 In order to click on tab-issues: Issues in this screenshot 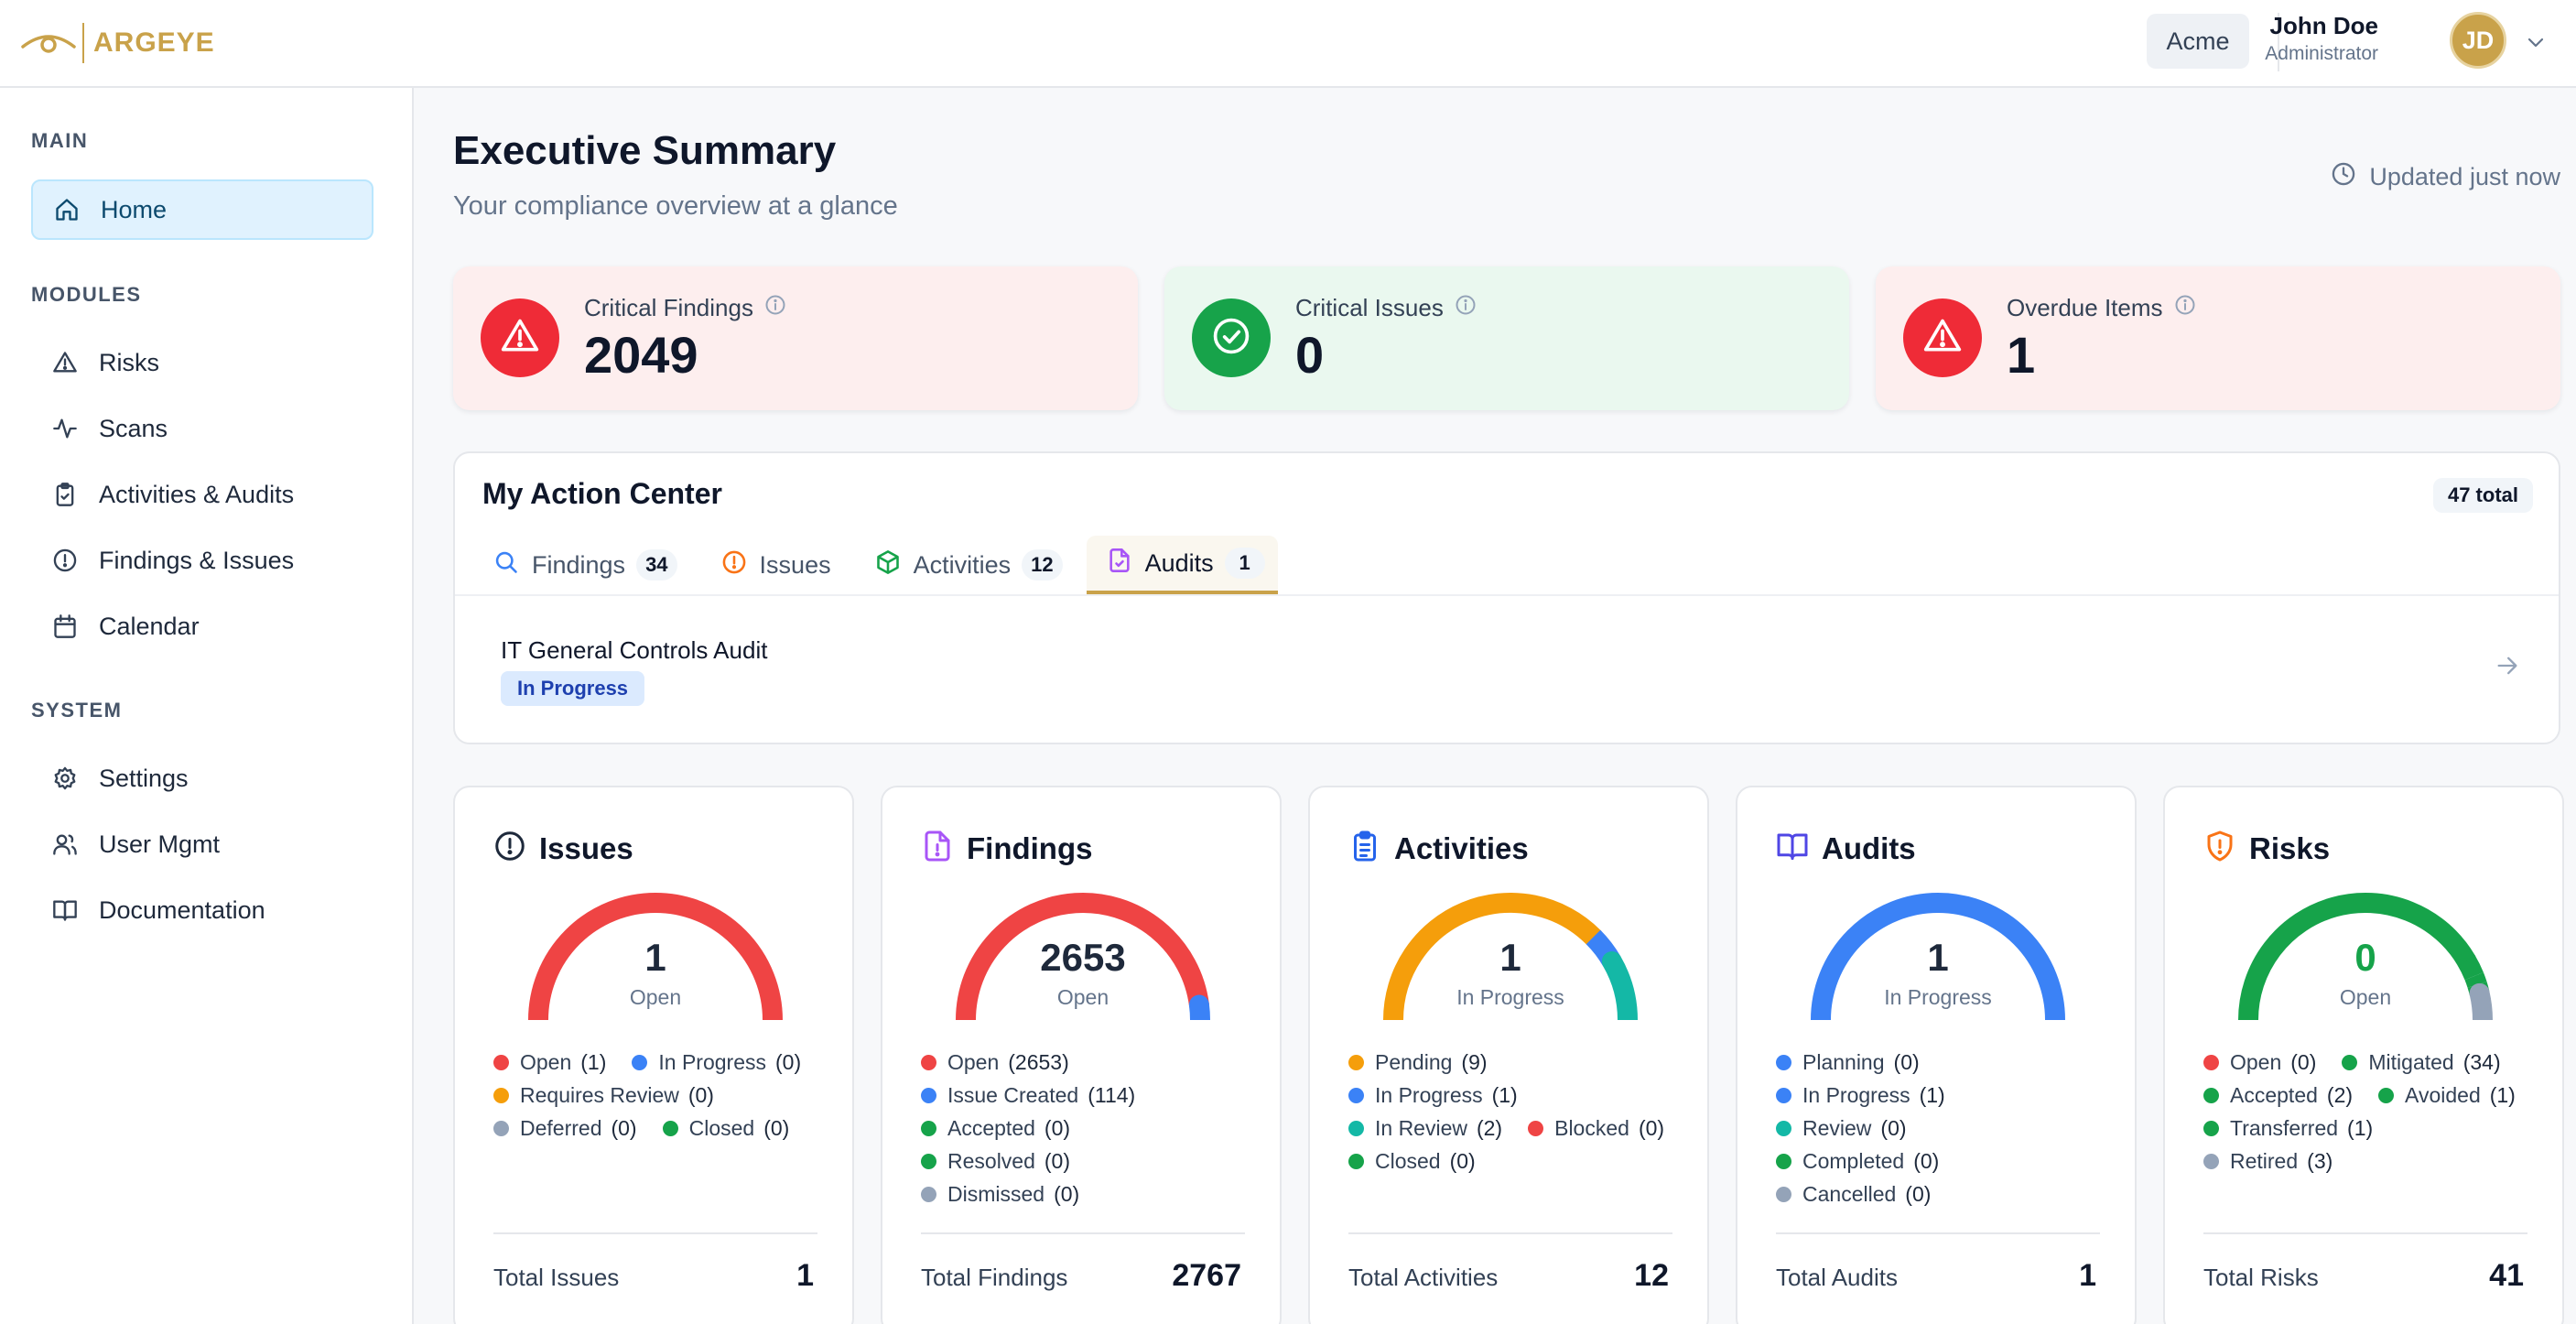, I will do `click(773, 565)`.